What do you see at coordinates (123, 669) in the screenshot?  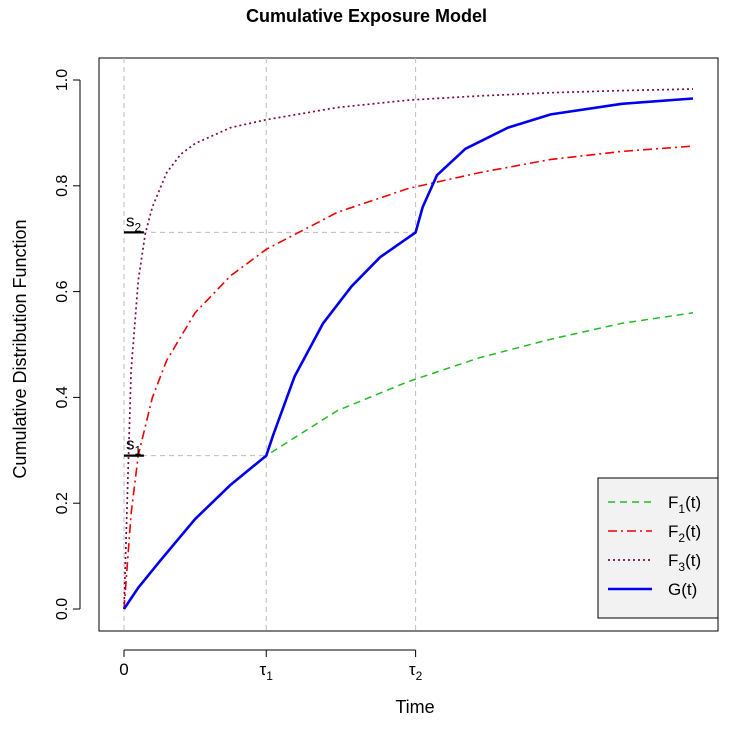 I see `x-tick-label: 0` at bounding box center [123, 669].